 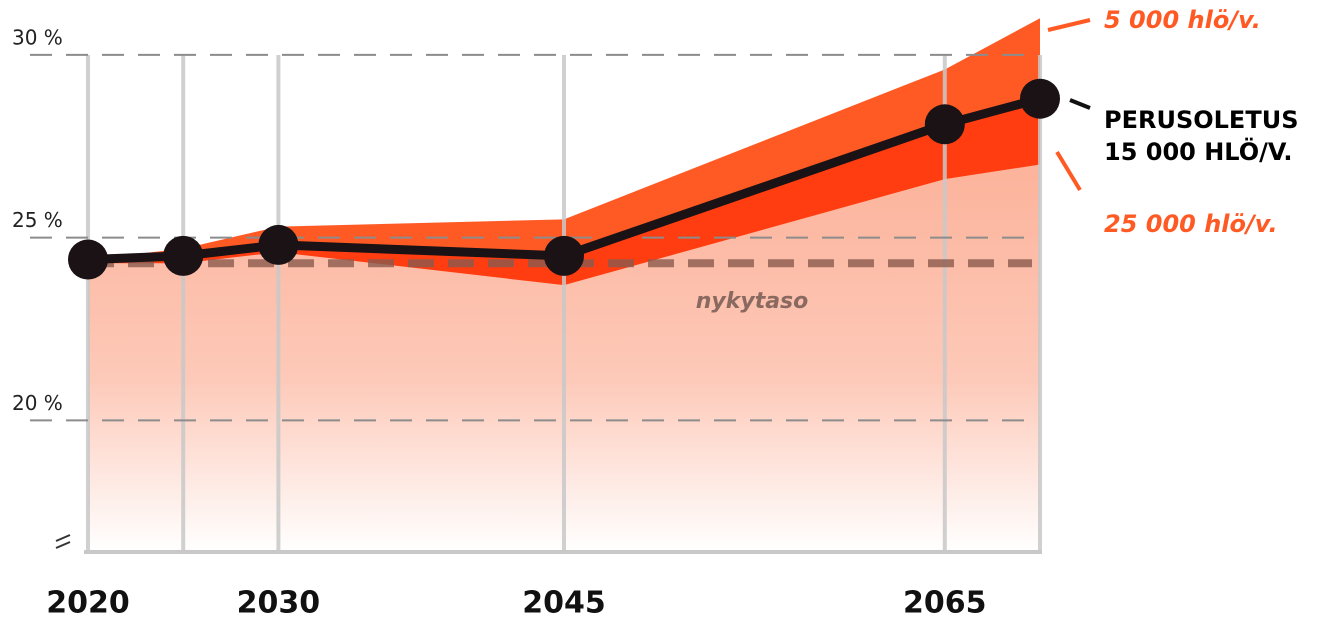 I want to click on x-tick-label: 2045, so click(x=564, y=602).